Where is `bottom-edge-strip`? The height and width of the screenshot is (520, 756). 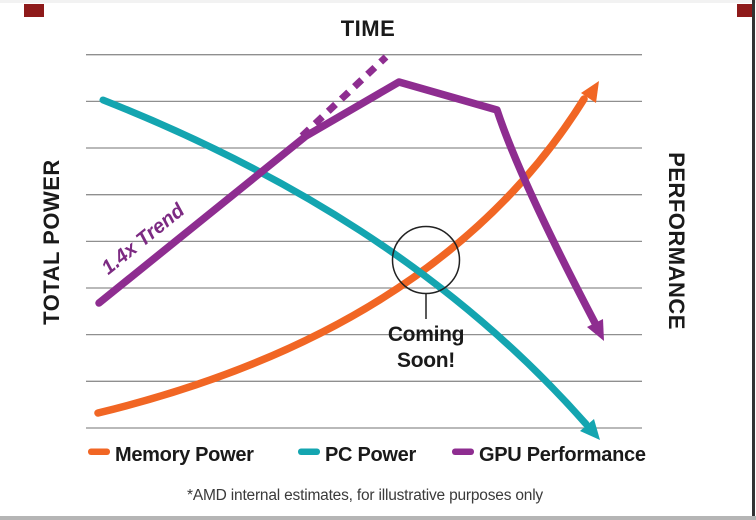 bottom-edge-strip is located at coordinates (378, 518).